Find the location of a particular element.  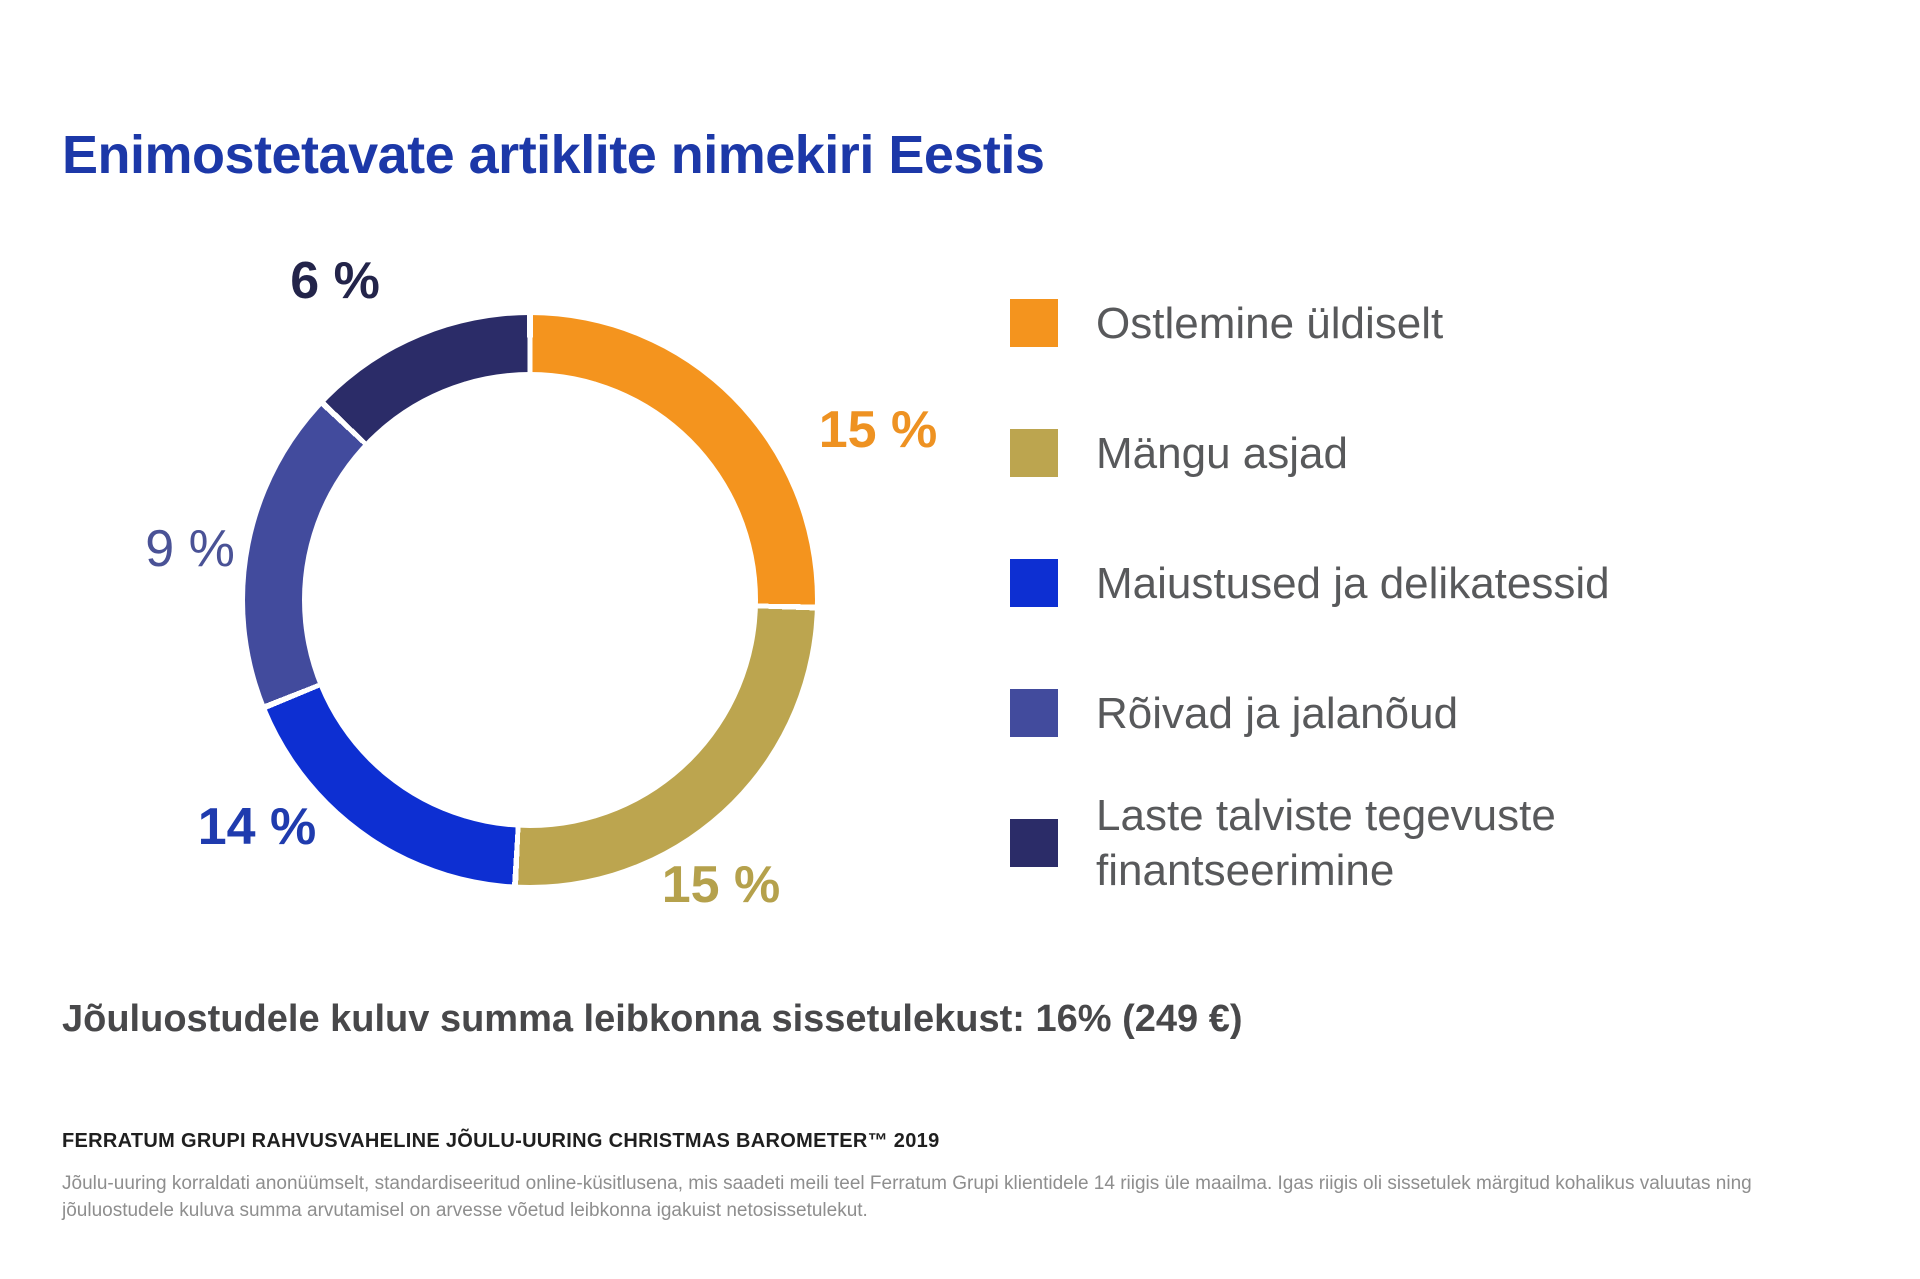

legend-label: Laste talviste tegevuste finantseerimine is located at coordinates (1326, 843).